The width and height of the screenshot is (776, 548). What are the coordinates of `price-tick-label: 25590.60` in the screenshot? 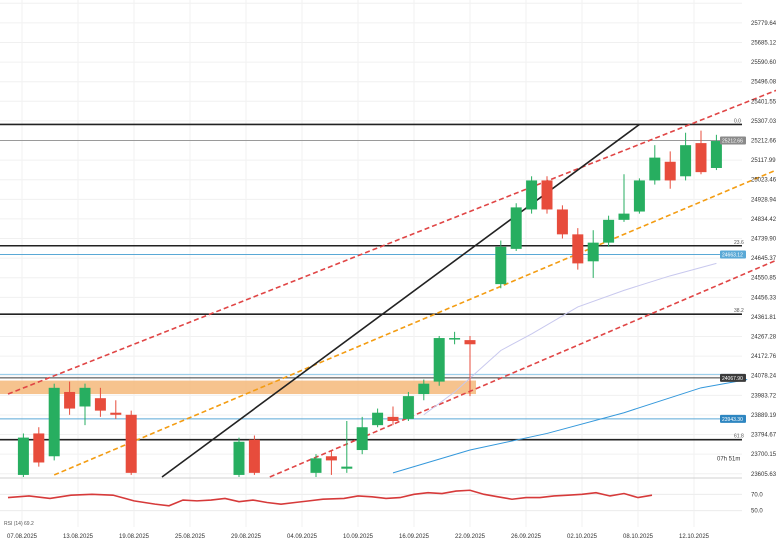 It's located at (763, 63).